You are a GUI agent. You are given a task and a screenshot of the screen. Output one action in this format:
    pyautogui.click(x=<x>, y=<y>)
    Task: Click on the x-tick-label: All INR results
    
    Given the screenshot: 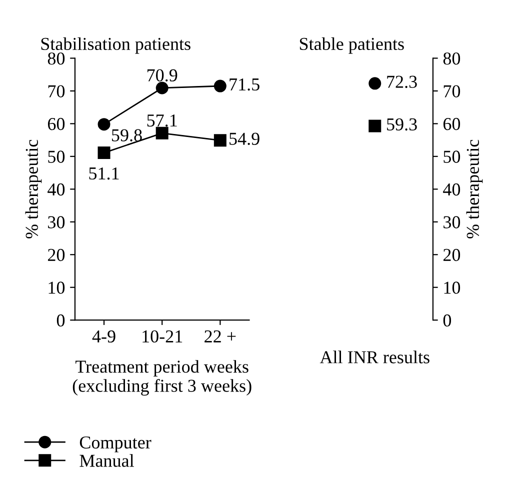 What is the action you would take?
    pyautogui.click(x=375, y=357)
    